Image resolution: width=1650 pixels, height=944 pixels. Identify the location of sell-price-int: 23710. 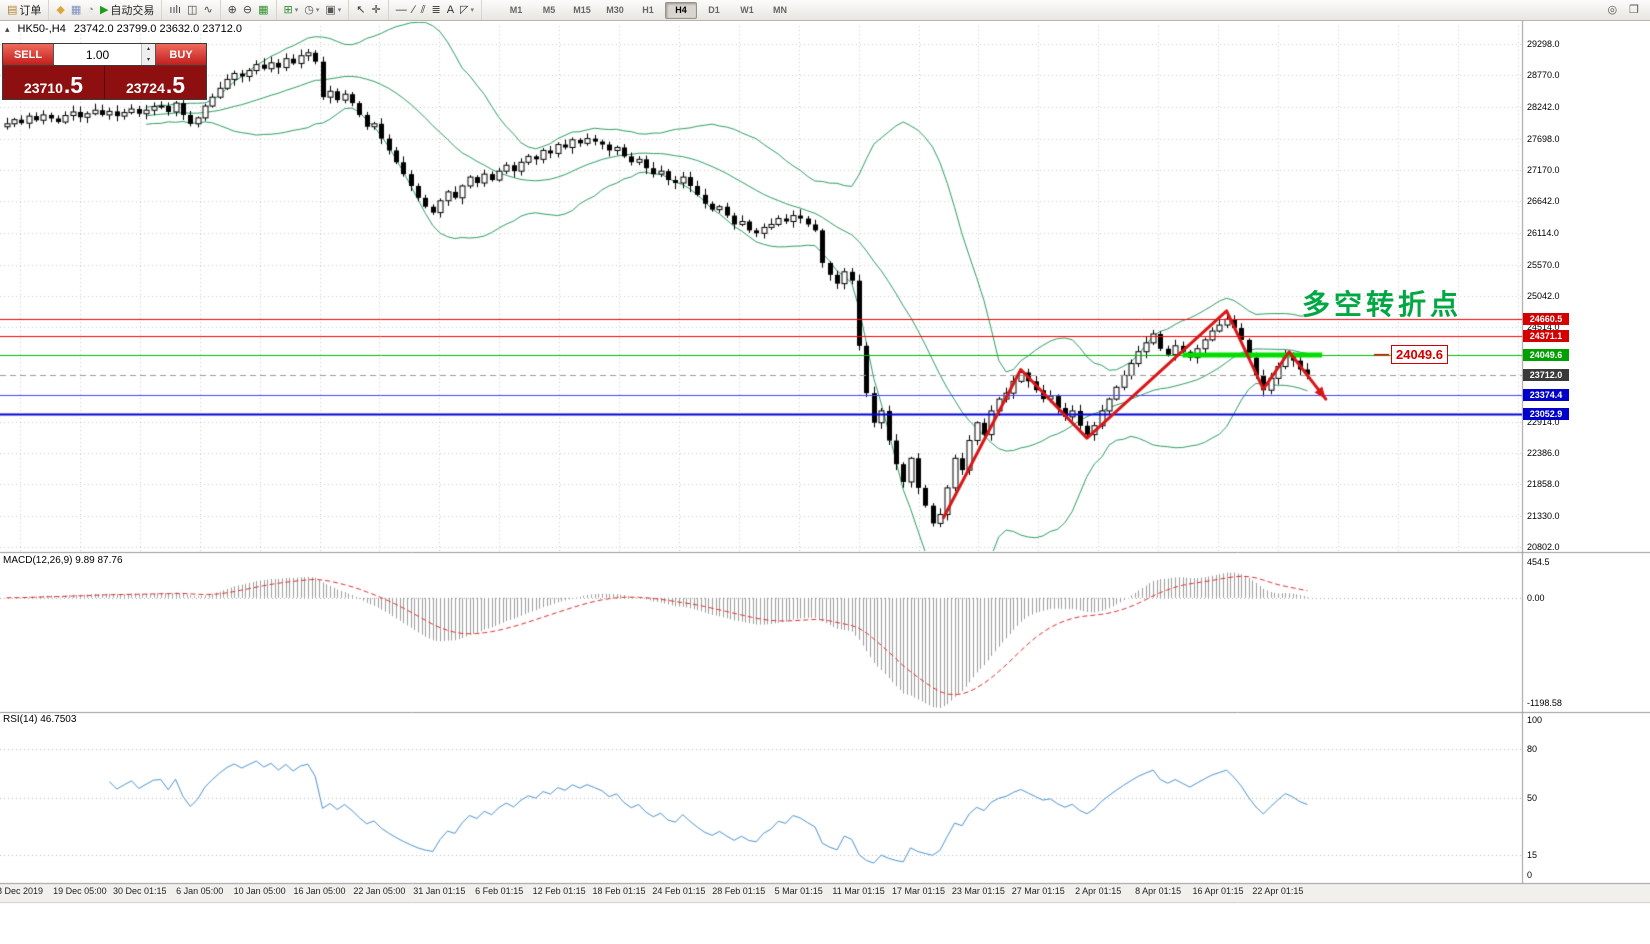
(43, 87).